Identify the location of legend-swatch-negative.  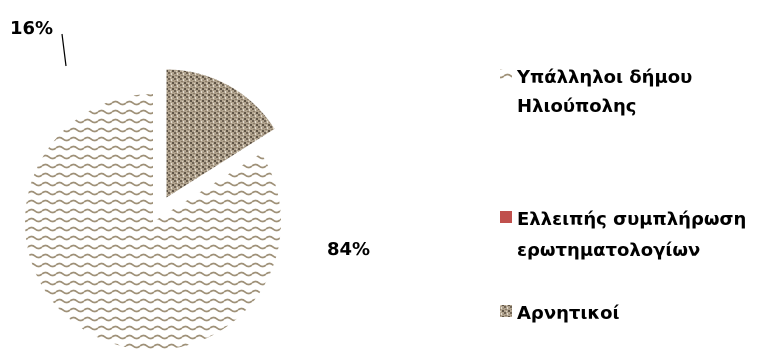
(506, 311).